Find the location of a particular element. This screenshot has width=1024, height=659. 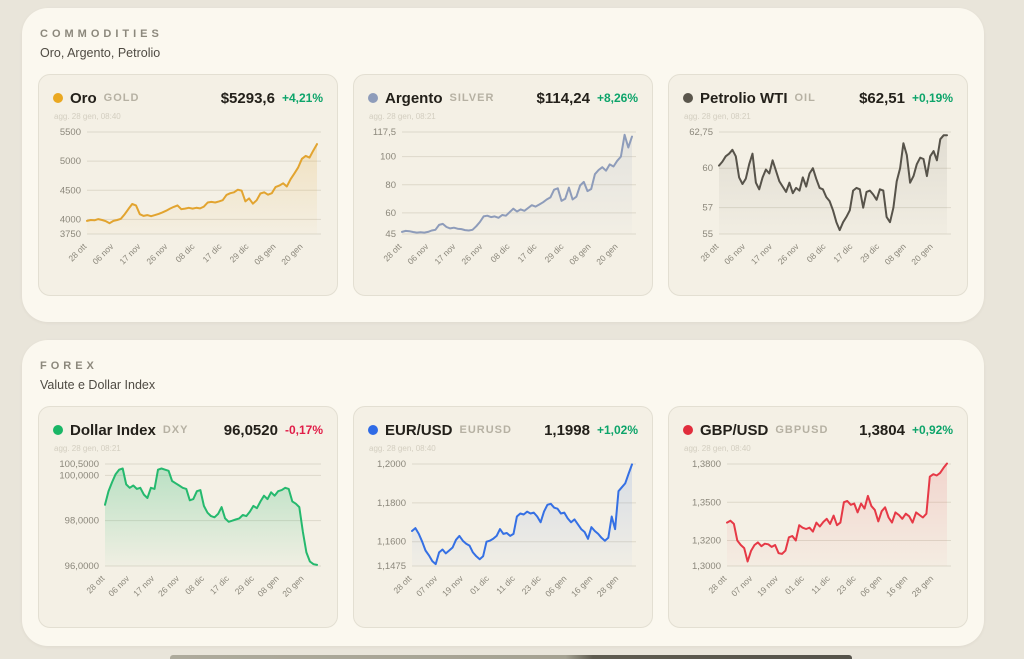

instrument-name: Dollar Index is located at coordinates (113, 430).